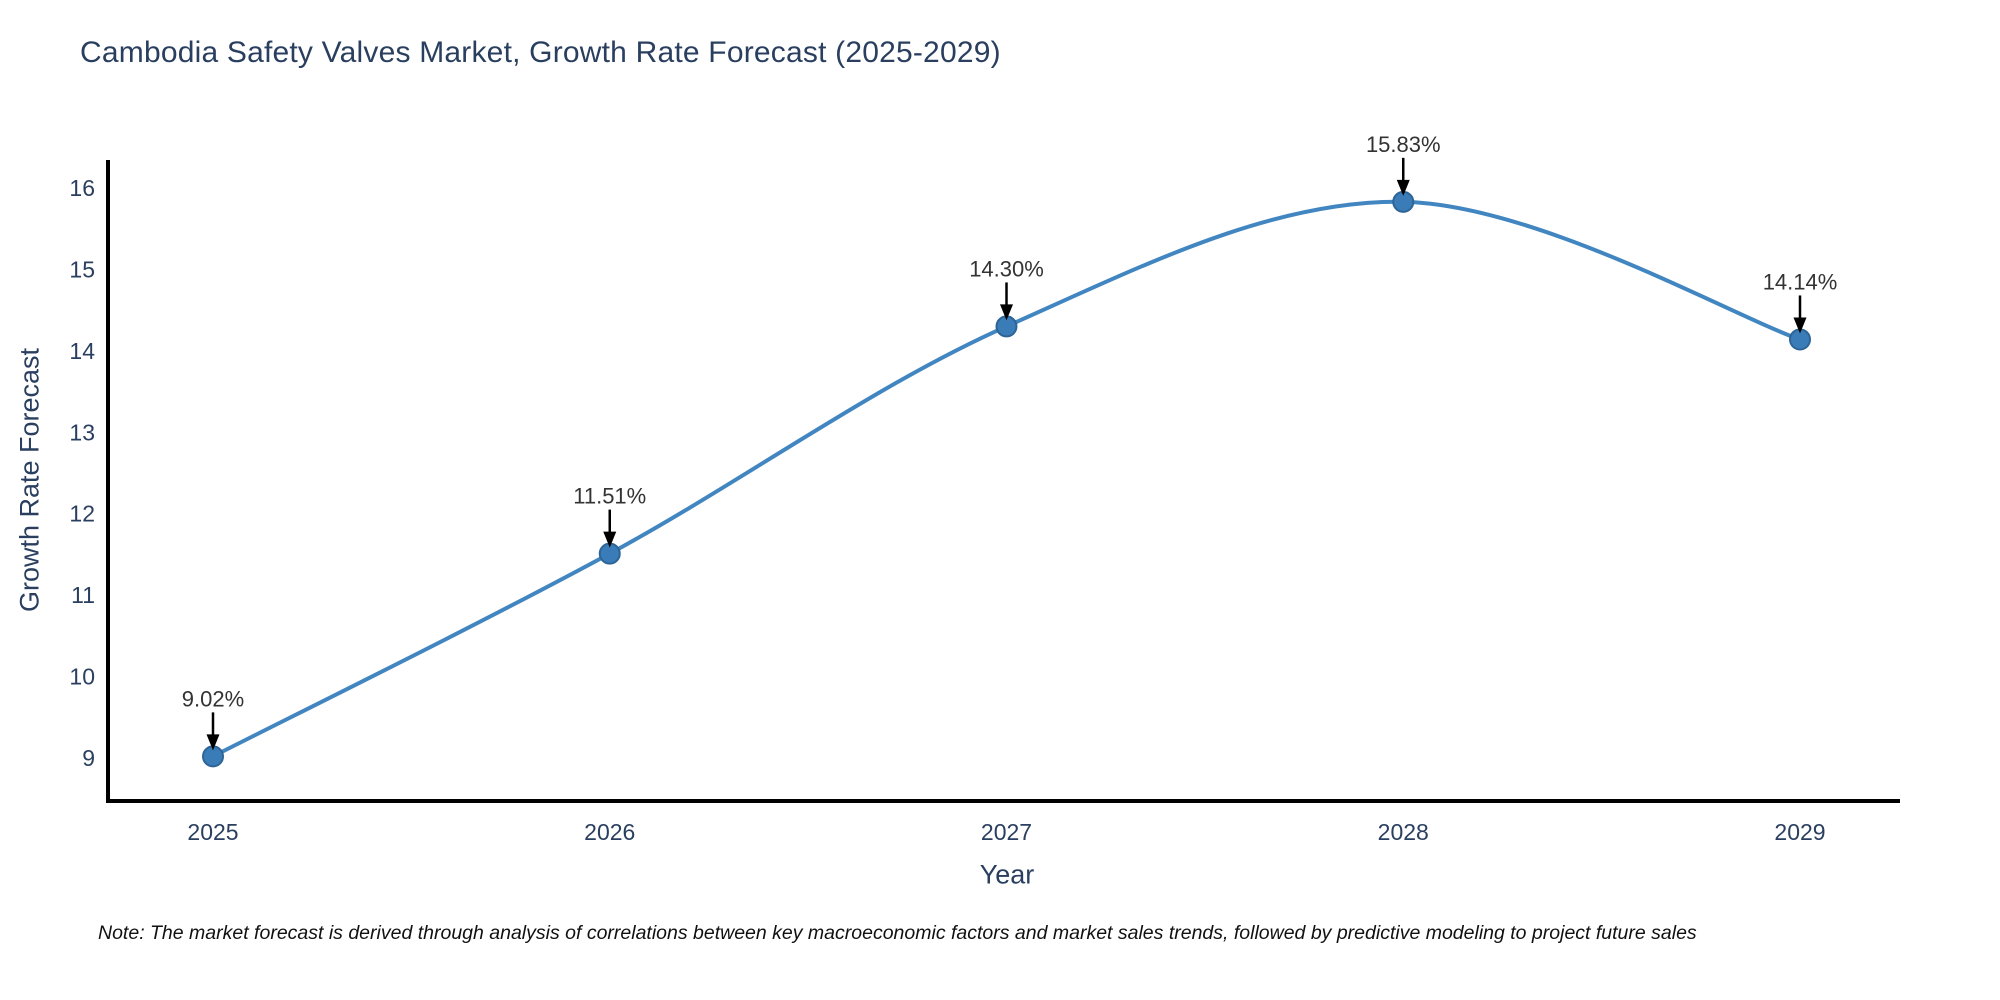  Describe the element at coordinates (1799, 832) in the screenshot. I see `x-tick-label: 2029` at that location.